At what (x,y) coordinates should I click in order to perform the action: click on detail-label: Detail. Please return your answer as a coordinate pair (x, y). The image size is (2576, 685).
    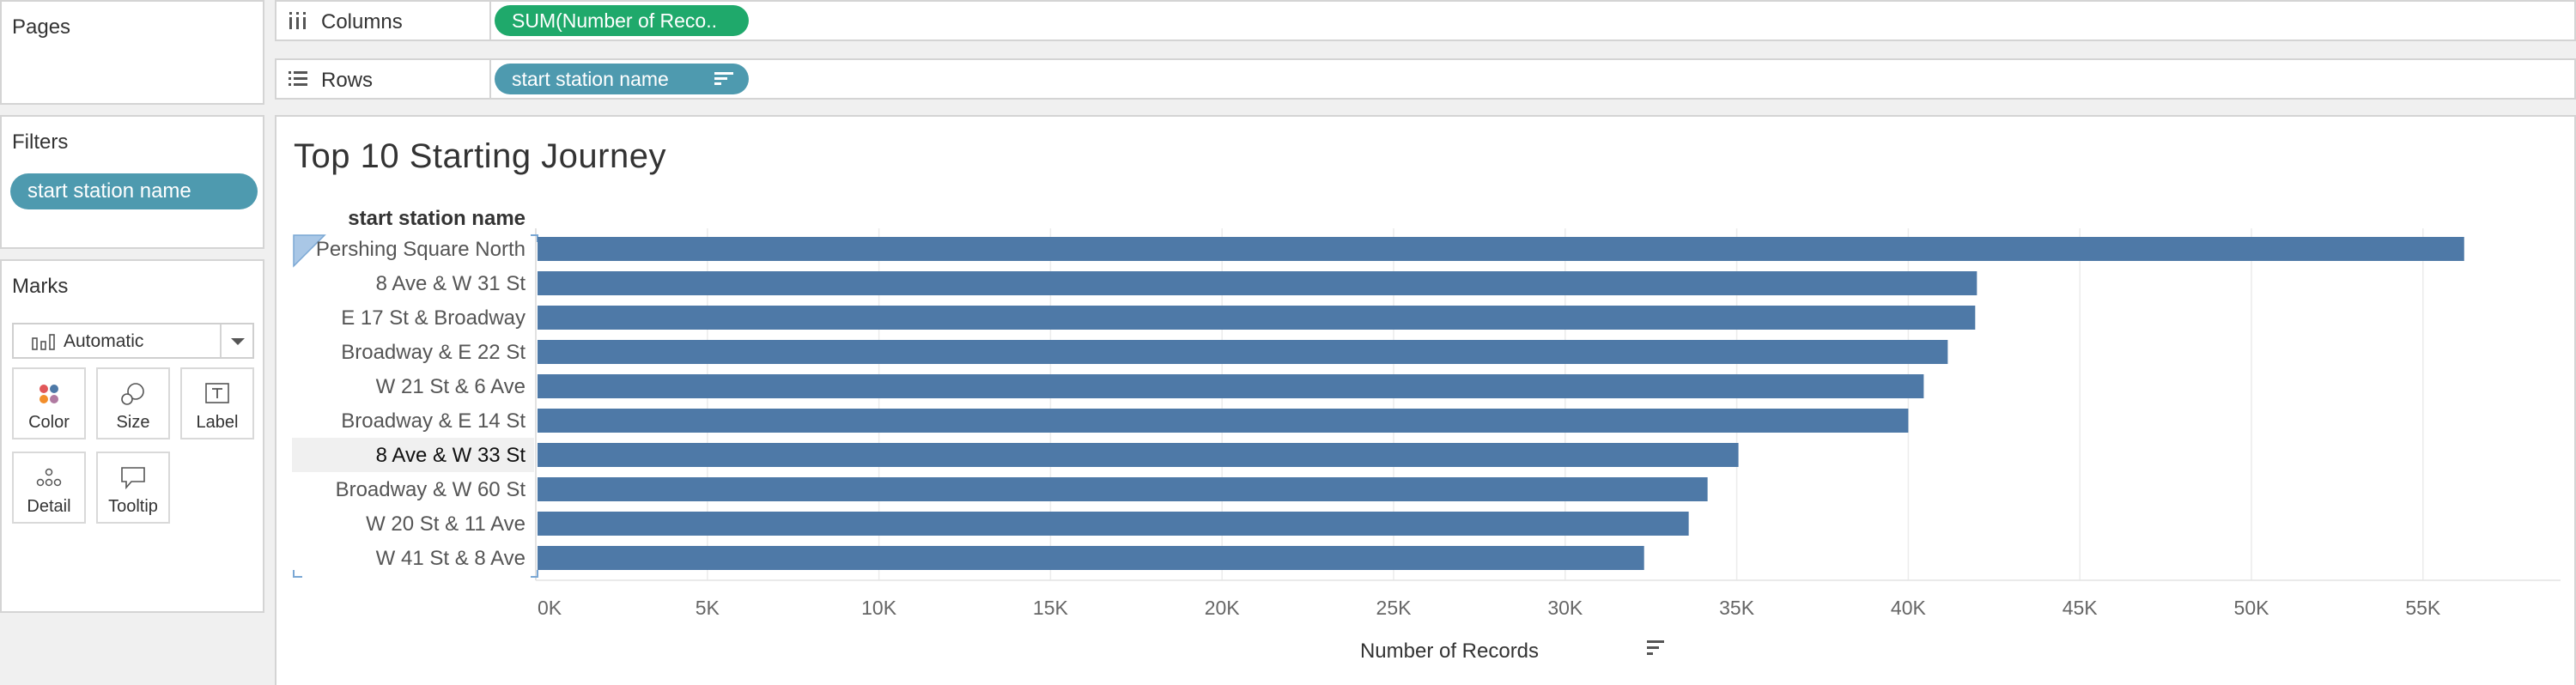
    Looking at the image, I should click on (49, 507).